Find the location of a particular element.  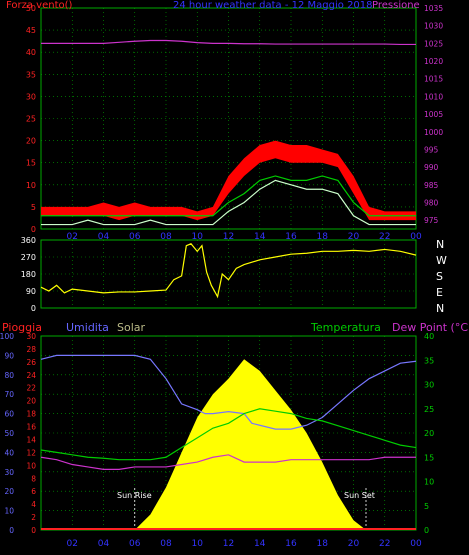

sunrise-label: Sun Rise is located at coordinates (134, 495).